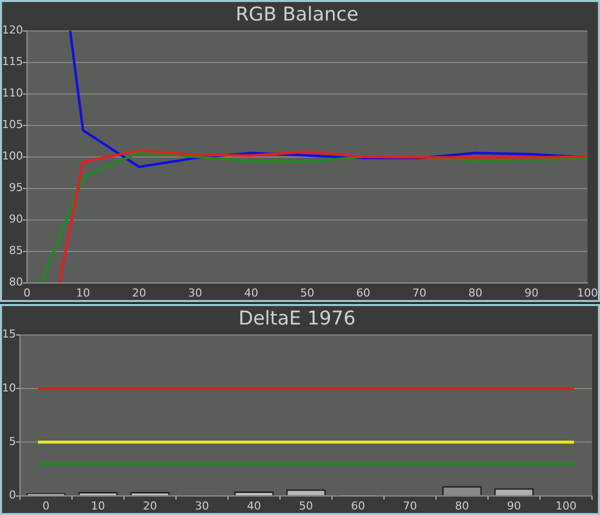  Describe the element at coordinates (297, 318) in the screenshot. I see `chart-title: DeltaE 1976` at that location.